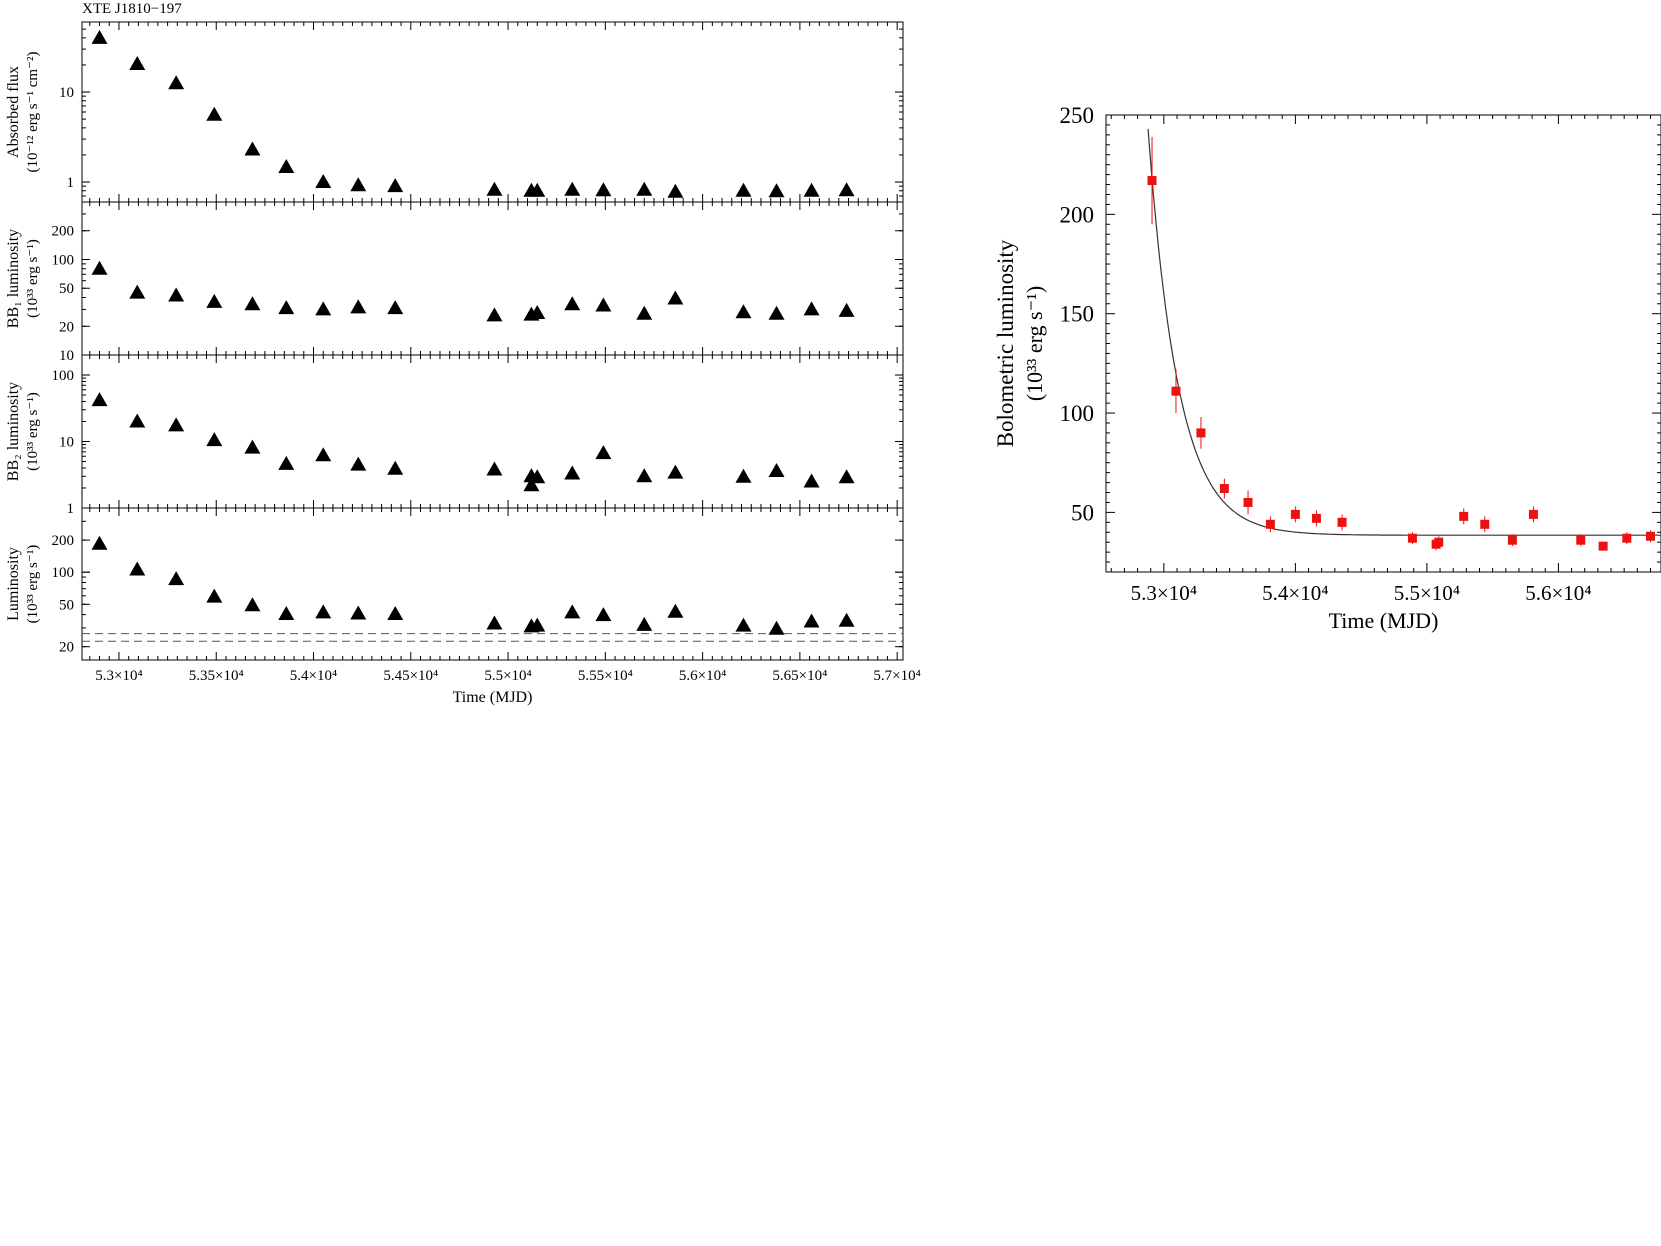 This screenshot has height=1246, width=1661. Describe the element at coordinates (1558, 593) in the screenshot. I see `x-tick-label: 5.6×10⁴` at that location.